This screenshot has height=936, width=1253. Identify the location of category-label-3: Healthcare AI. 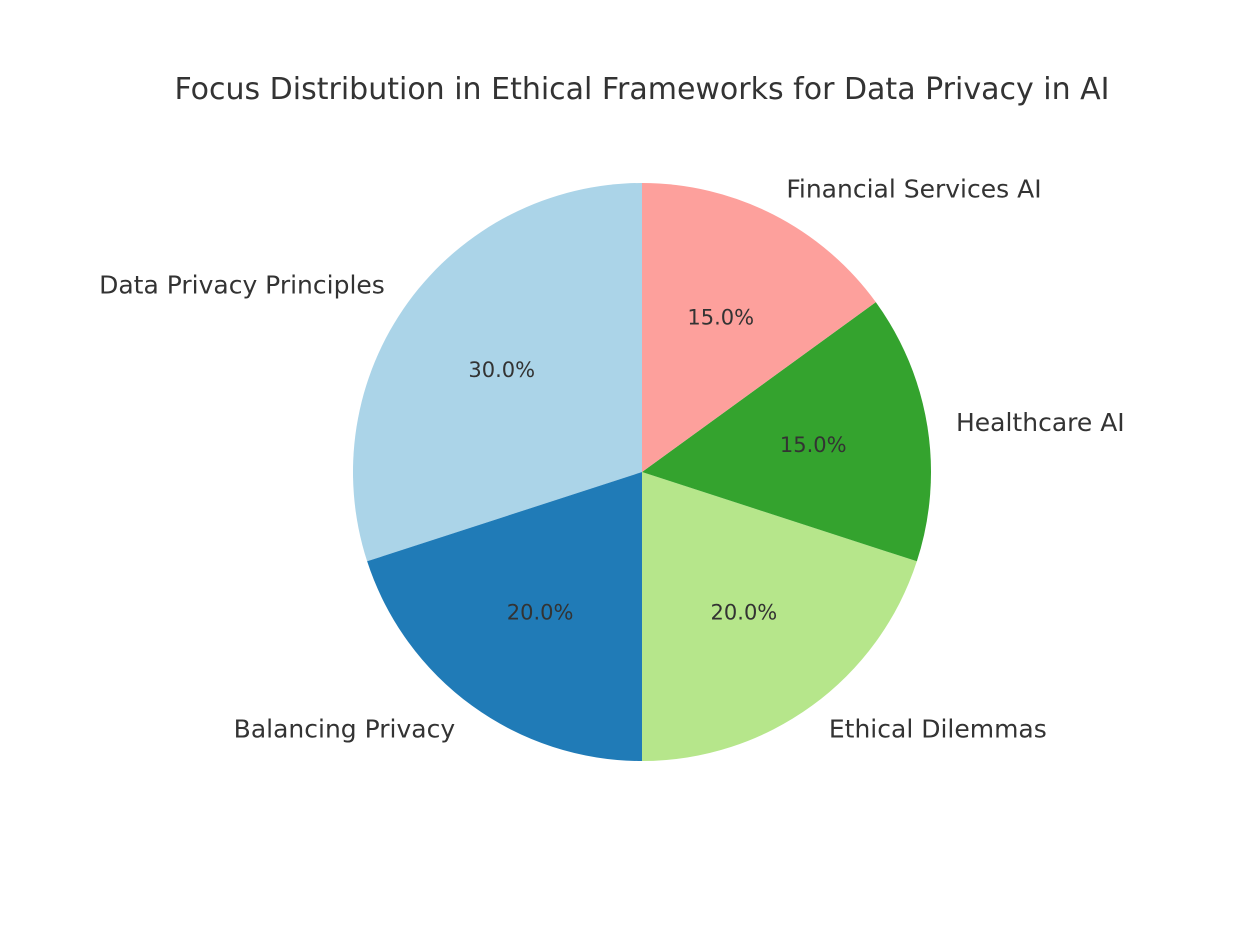
(1040, 422).